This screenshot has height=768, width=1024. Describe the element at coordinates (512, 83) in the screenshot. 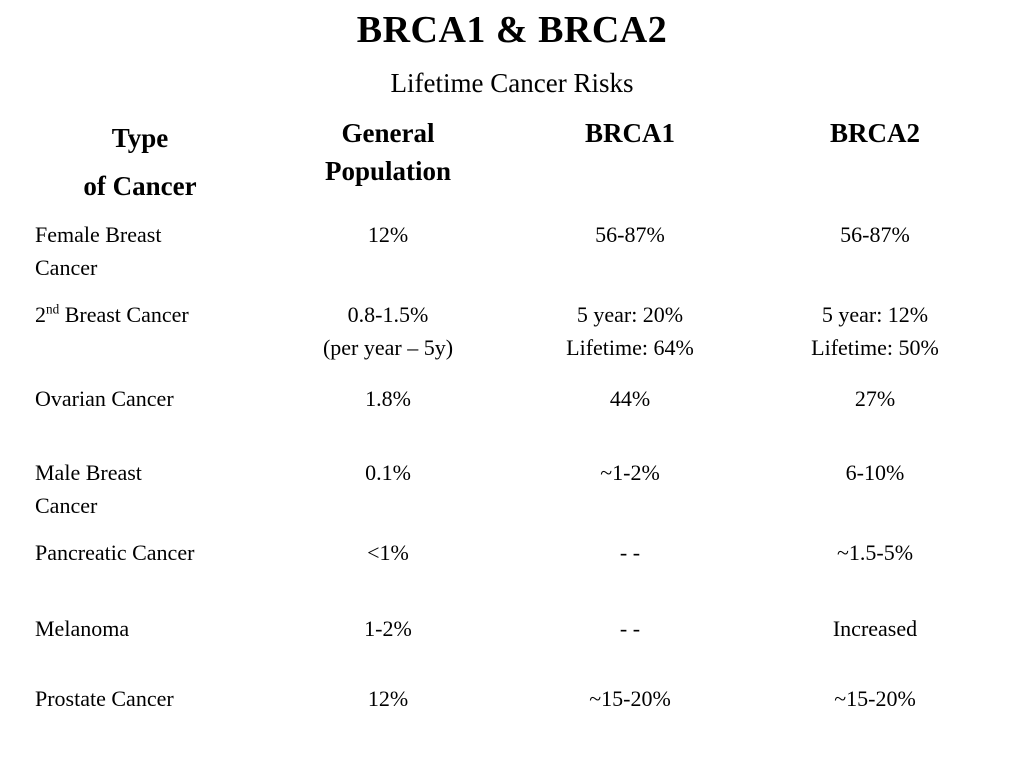

I see `slide-subtitle: Lifetime Cancer Risks` at that location.